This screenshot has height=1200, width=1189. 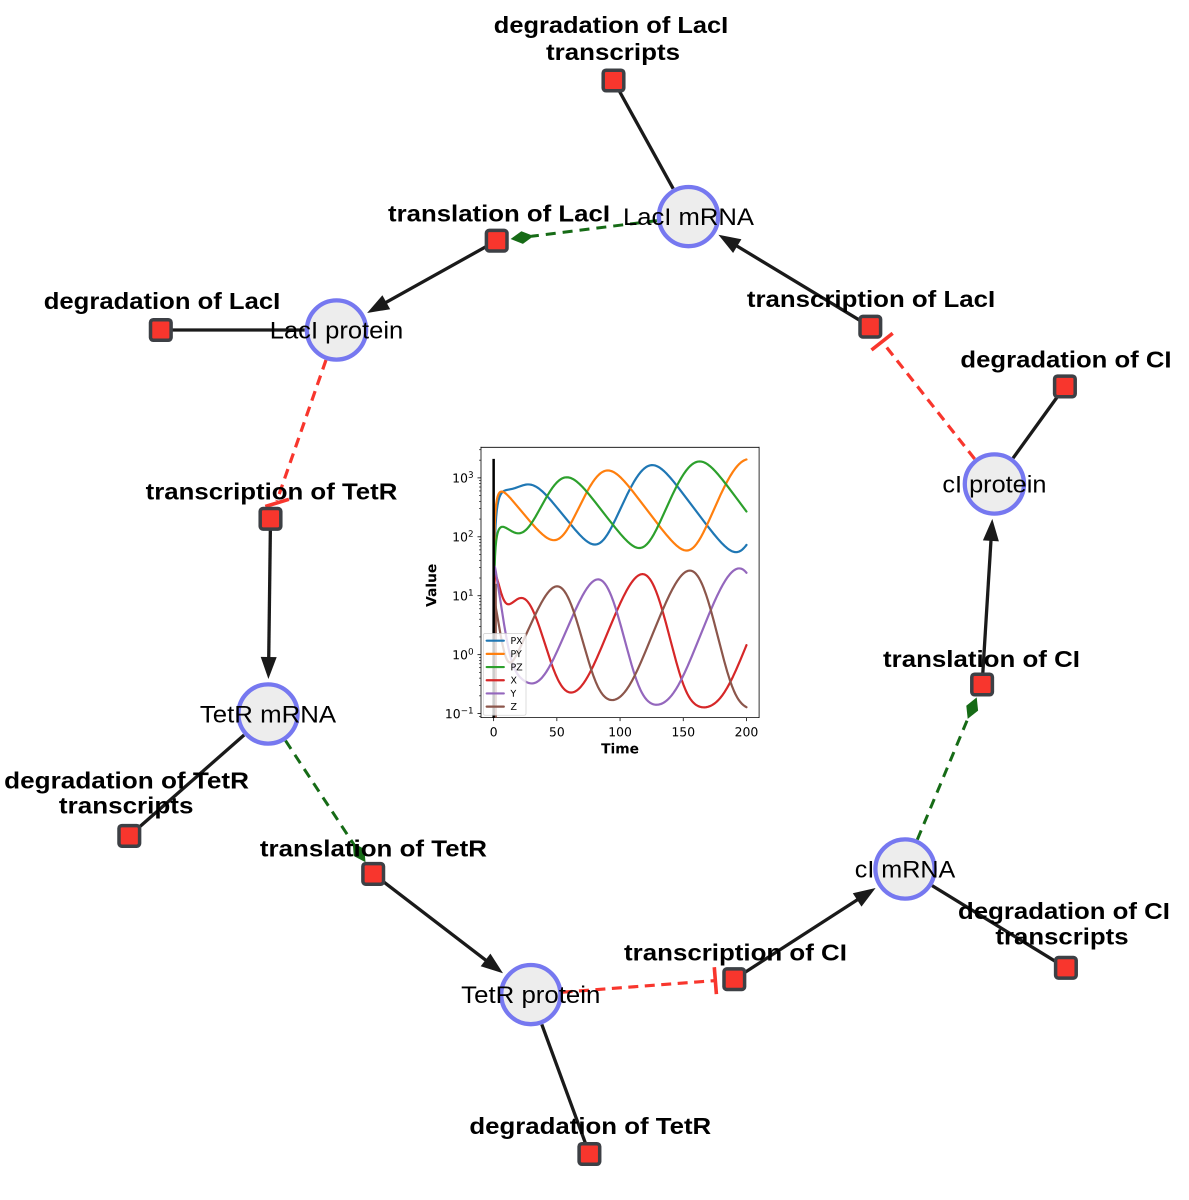 I want to click on svg-text: transcription of LacI, so click(x=871, y=299).